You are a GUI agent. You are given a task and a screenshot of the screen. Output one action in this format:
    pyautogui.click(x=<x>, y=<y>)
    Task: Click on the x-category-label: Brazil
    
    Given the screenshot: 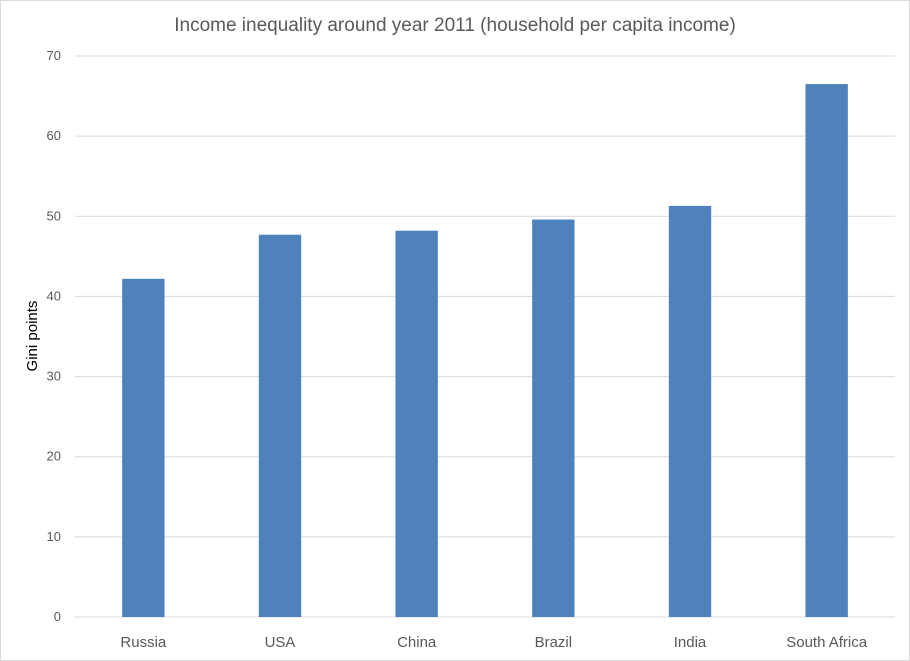 What is the action you would take?
    pyautogui.click(x=554, y=642)
    